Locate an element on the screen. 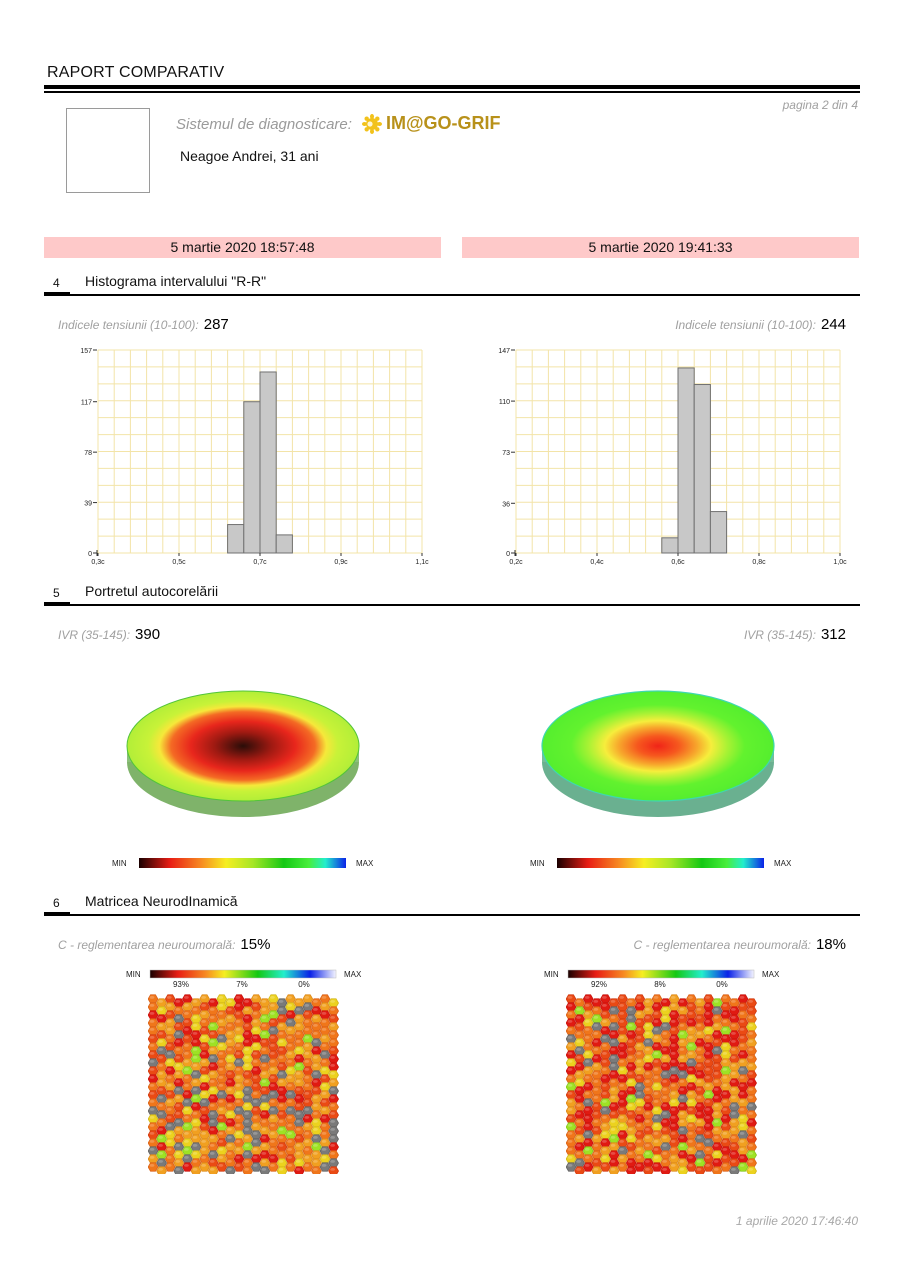  tension-index-left: Indicele tensiunii (10-100): 287 is located at coordinates (143, 324).